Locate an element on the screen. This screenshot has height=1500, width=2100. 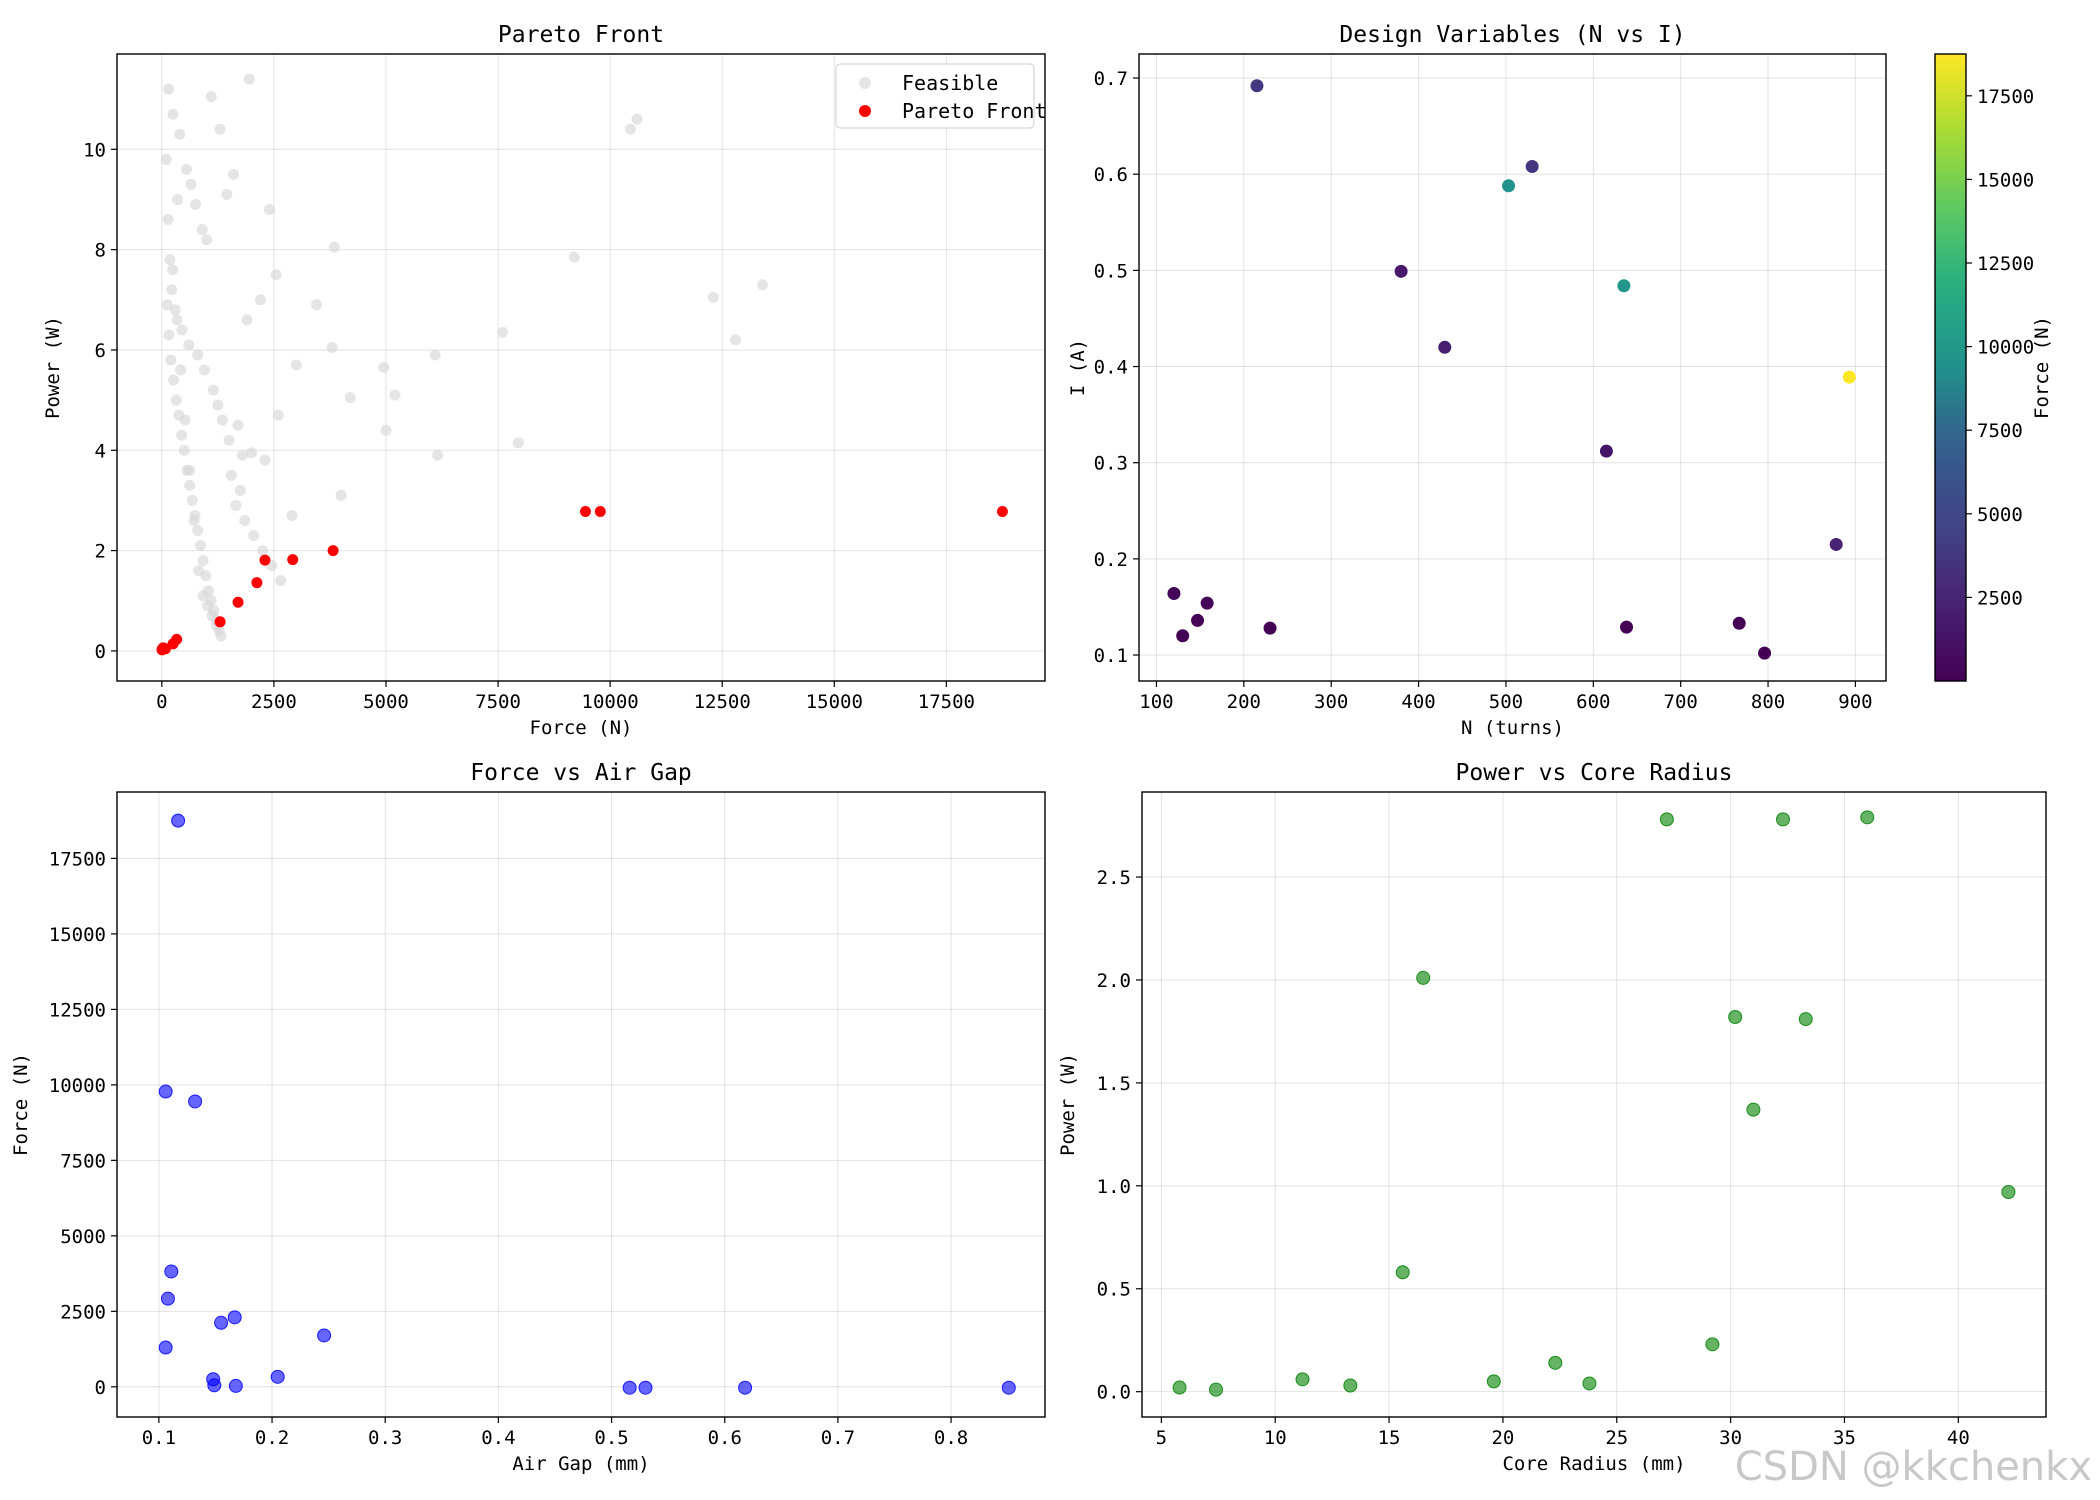
x-tick-label: 10 is located at coordinates (1275, 1438).